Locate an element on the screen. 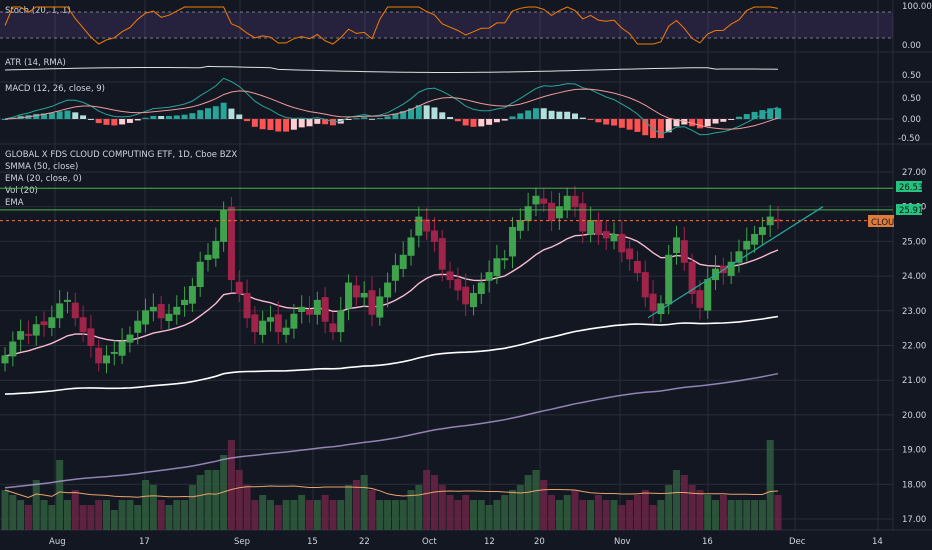 This screenshot has width=932, height=550. indicator-ema20: EMA (20, close, 0) is located at coordinates (43, 179).